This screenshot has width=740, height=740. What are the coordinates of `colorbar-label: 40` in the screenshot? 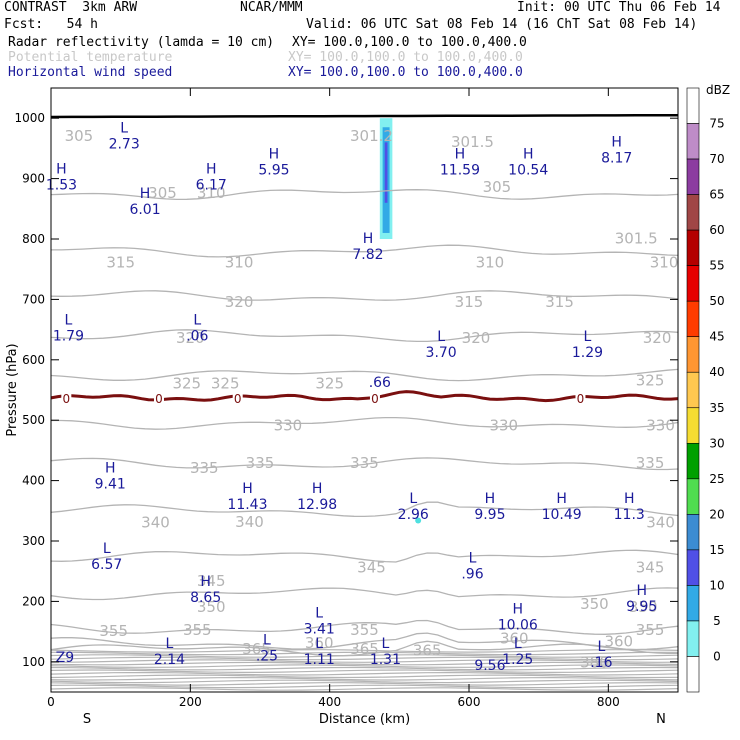 It's located at (716, 372).